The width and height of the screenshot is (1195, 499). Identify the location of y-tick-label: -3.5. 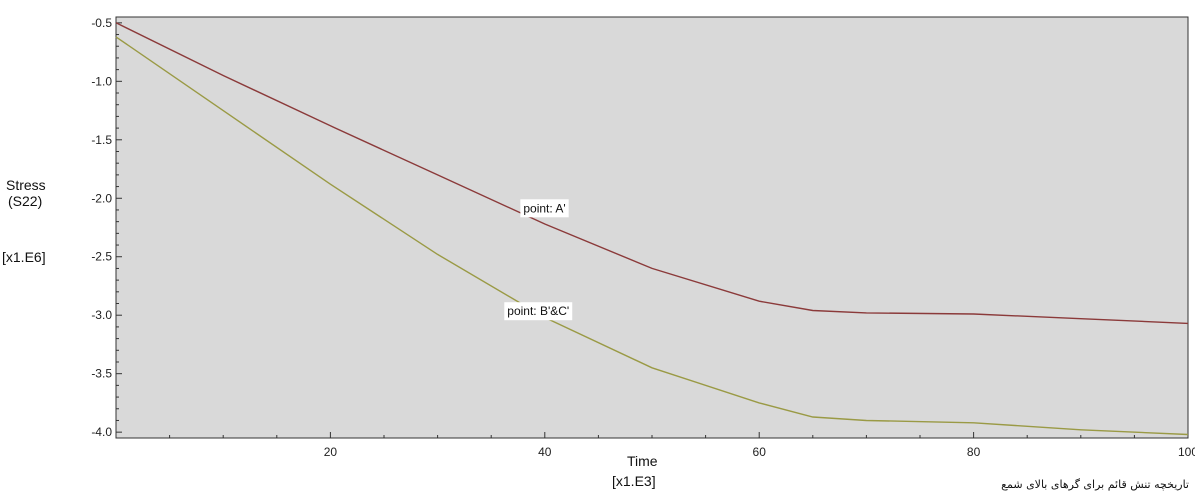
(101, 374).